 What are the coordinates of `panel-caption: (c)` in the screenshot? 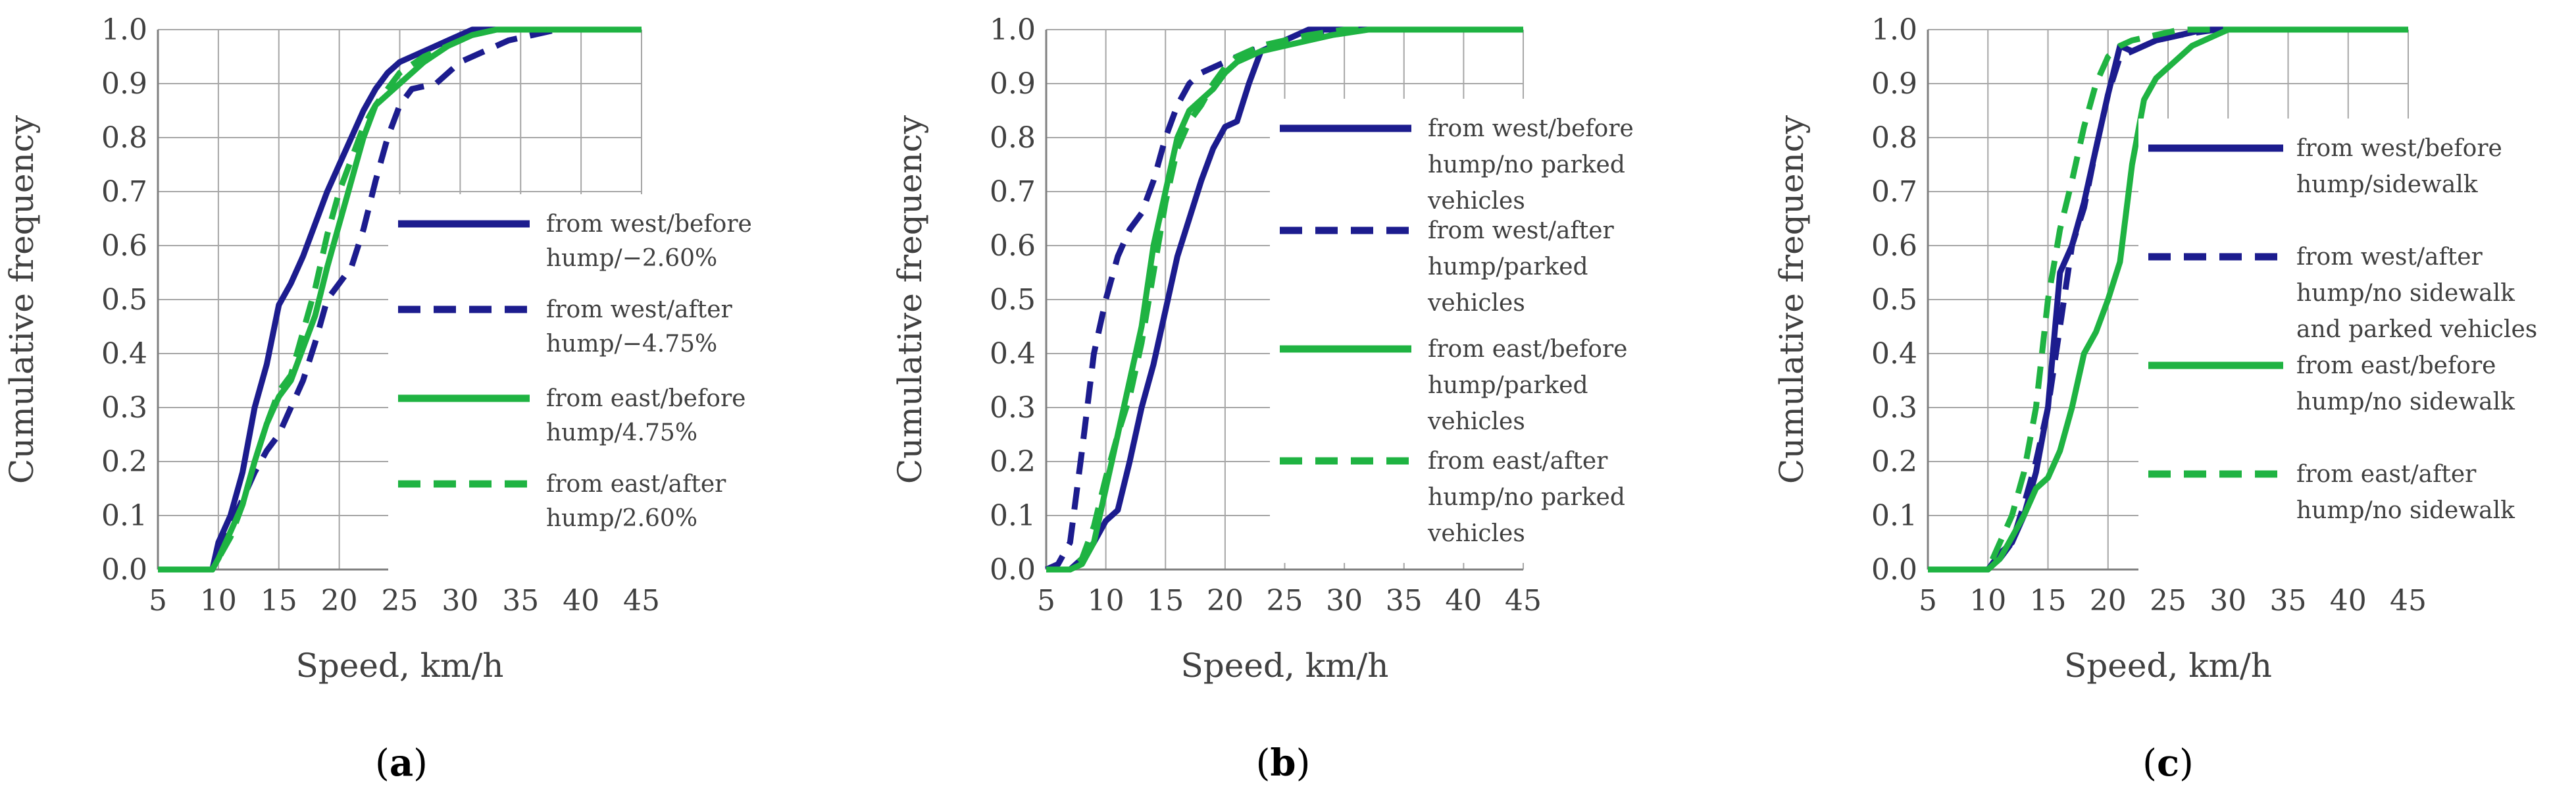 It's located at (2168, 763).